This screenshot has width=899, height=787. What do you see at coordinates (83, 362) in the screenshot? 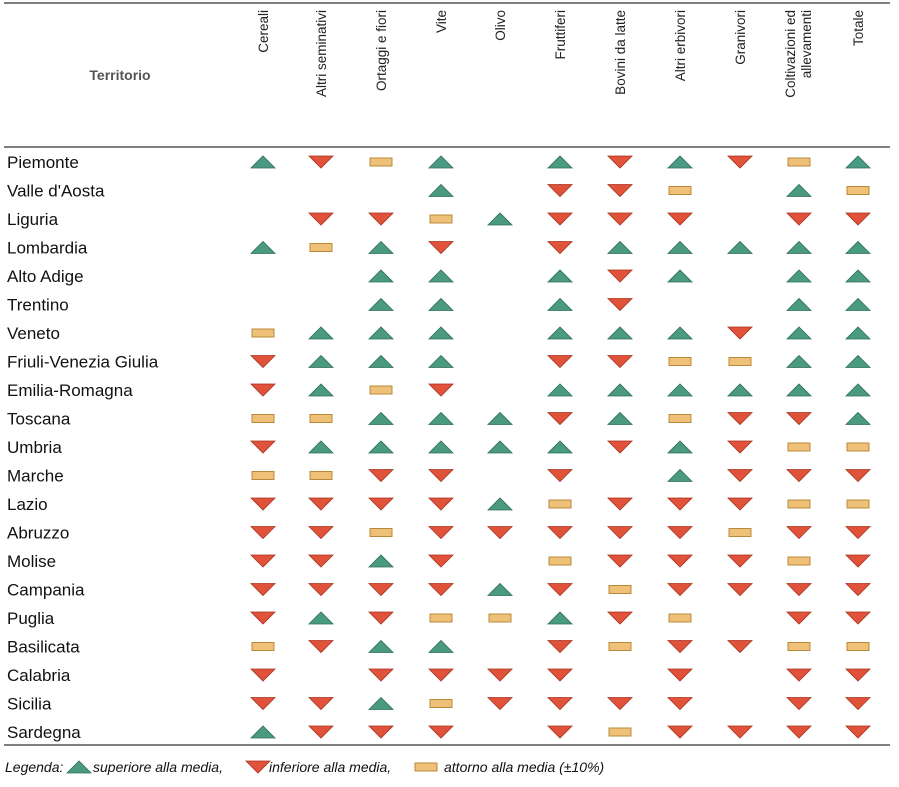
I see `region-label: Friuli-Venezia Giulia` at bounding box center [83, 362].